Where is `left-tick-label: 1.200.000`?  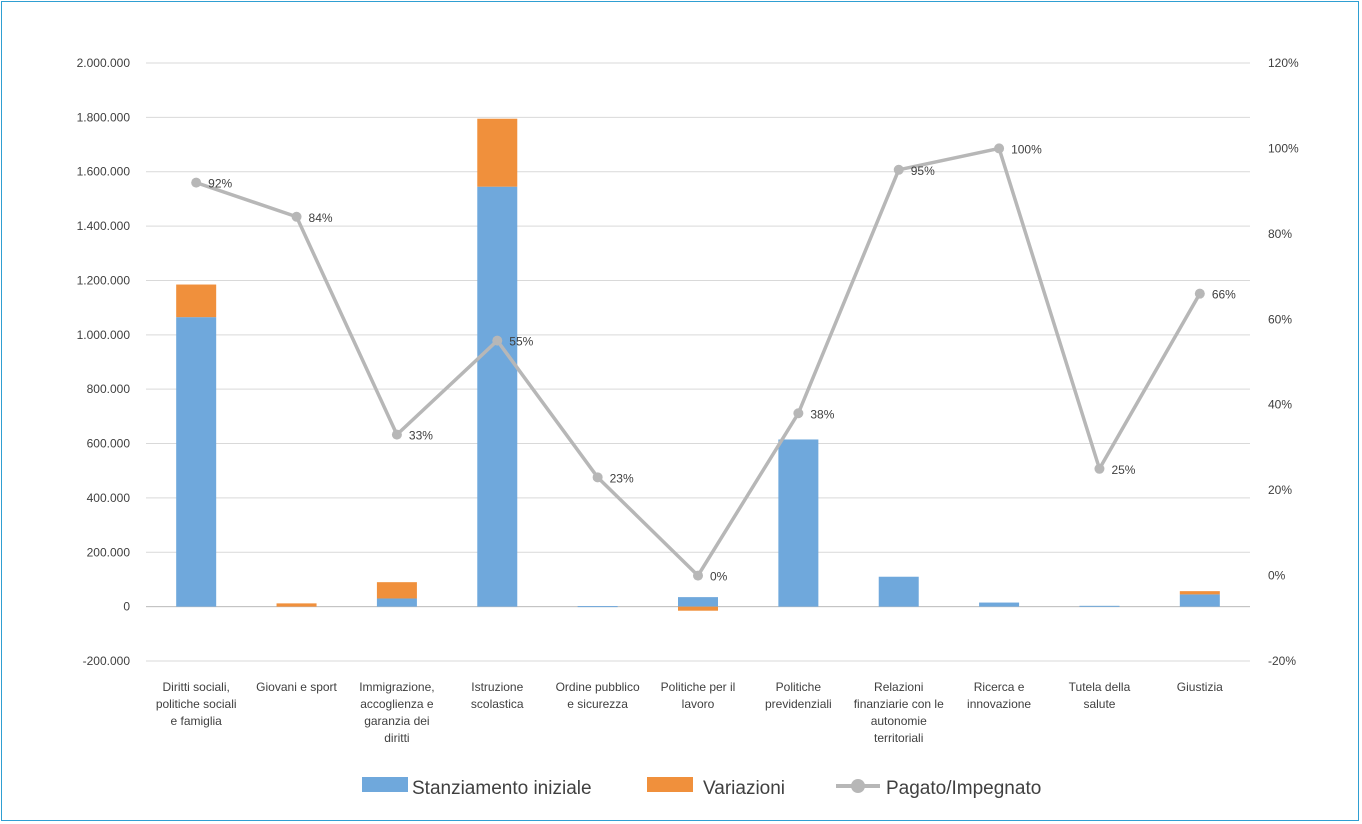 left-tick-label: 1.200.000 is located at coordinates (104, 280).